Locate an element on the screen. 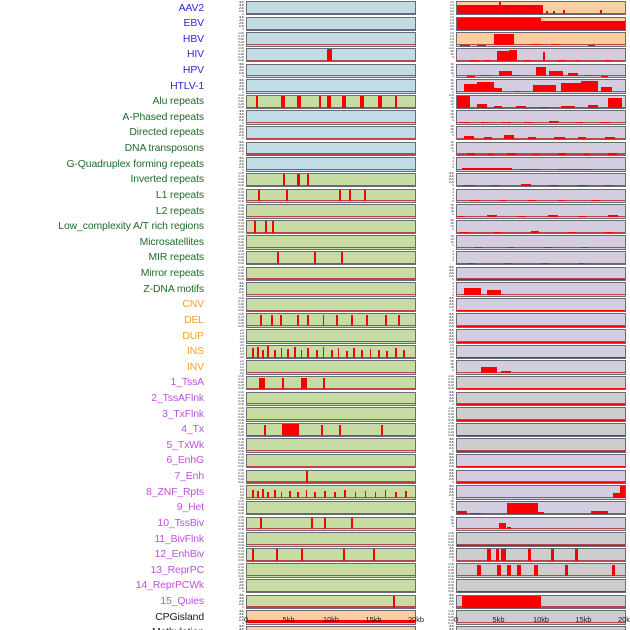 This screenshot has width=630, height=630. track-label-z-dna-motifs: Z-DNA motifs is located at coordinates (173, 289).